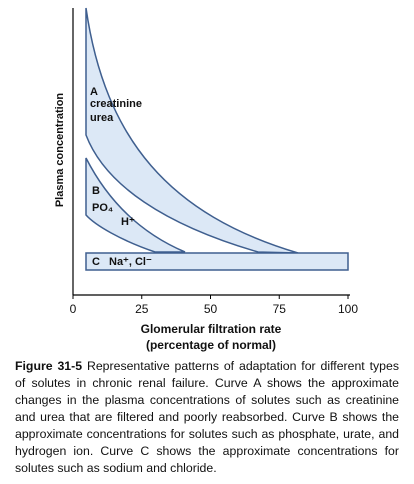 The height and width of the screenshot is (484, 414). Describe the element at coordinates (96, 191) in the screenshot. I see `curve-letter: B` at that location.